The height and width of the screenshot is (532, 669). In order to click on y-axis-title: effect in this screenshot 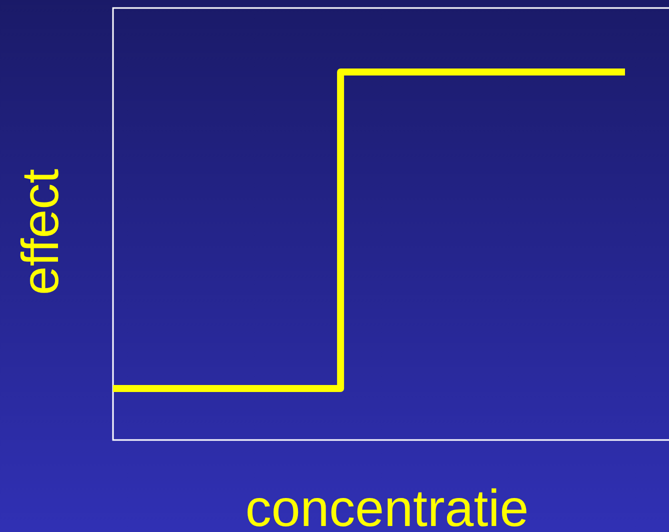, I will do `click(41, 232)`.